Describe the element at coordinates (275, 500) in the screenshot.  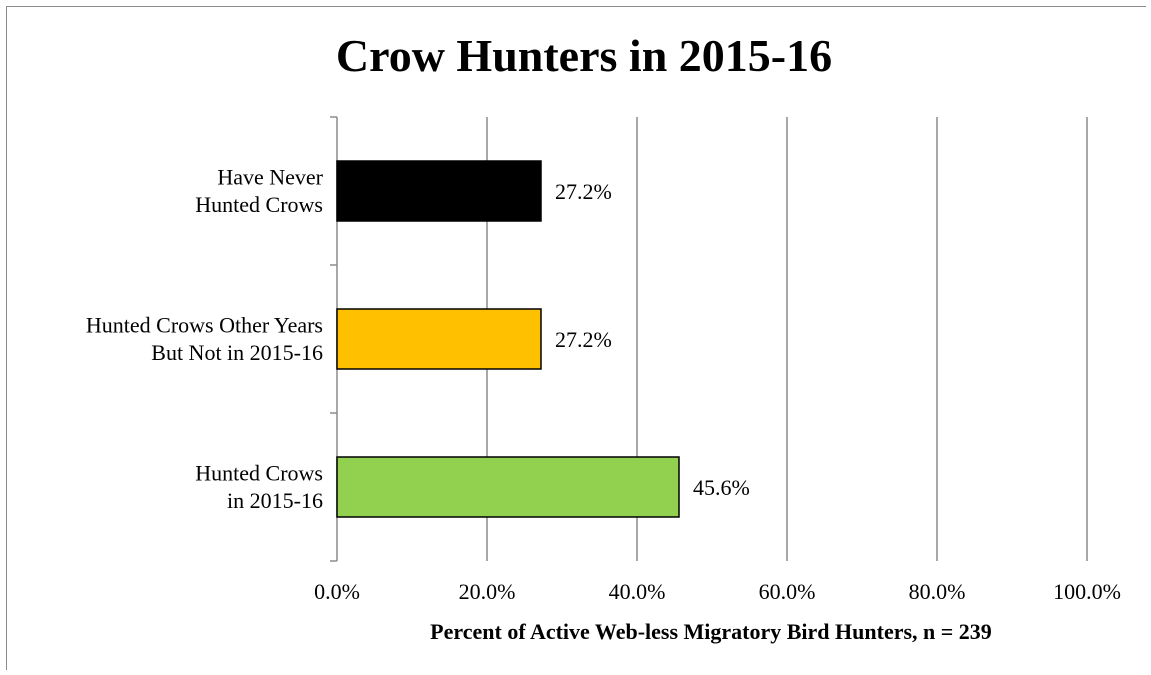
I see `category-label-line: in 2015-16` at that location.